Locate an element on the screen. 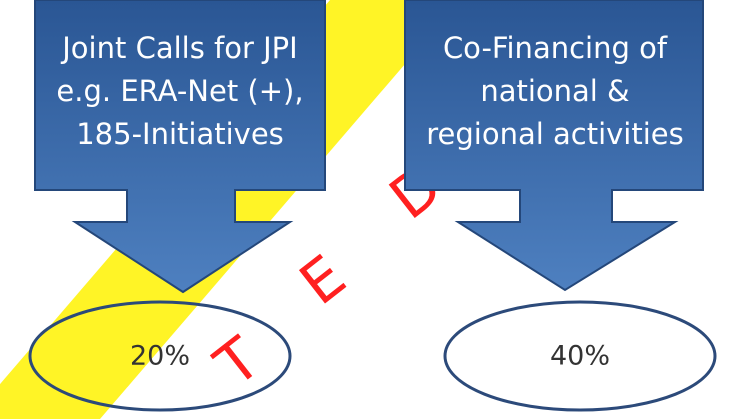 This screenshot has width=731, height=419. callout-text: national & is located at coordinates (554, 91).